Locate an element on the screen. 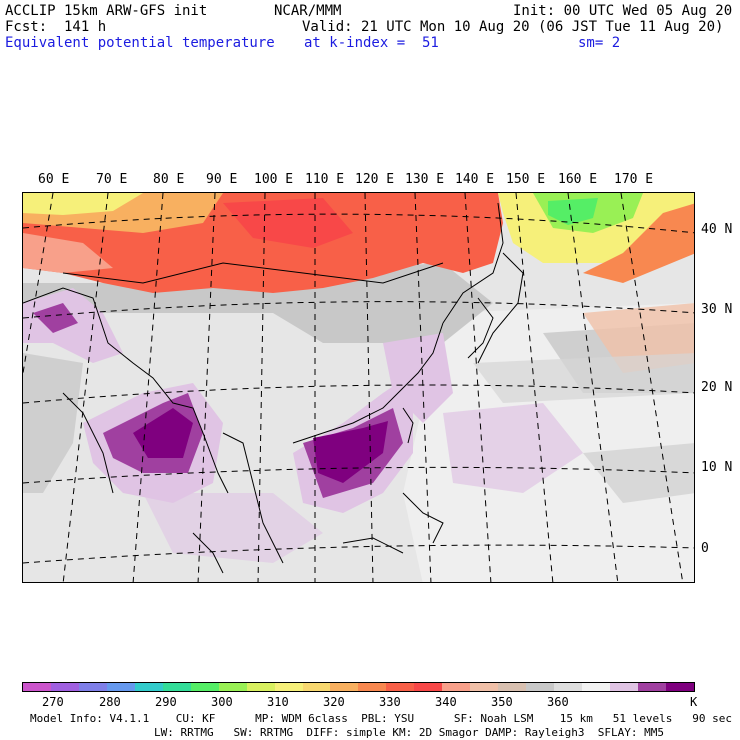 This screenshot has width=740, height=740. coastline-borneo is located at coordinates (373, 545).